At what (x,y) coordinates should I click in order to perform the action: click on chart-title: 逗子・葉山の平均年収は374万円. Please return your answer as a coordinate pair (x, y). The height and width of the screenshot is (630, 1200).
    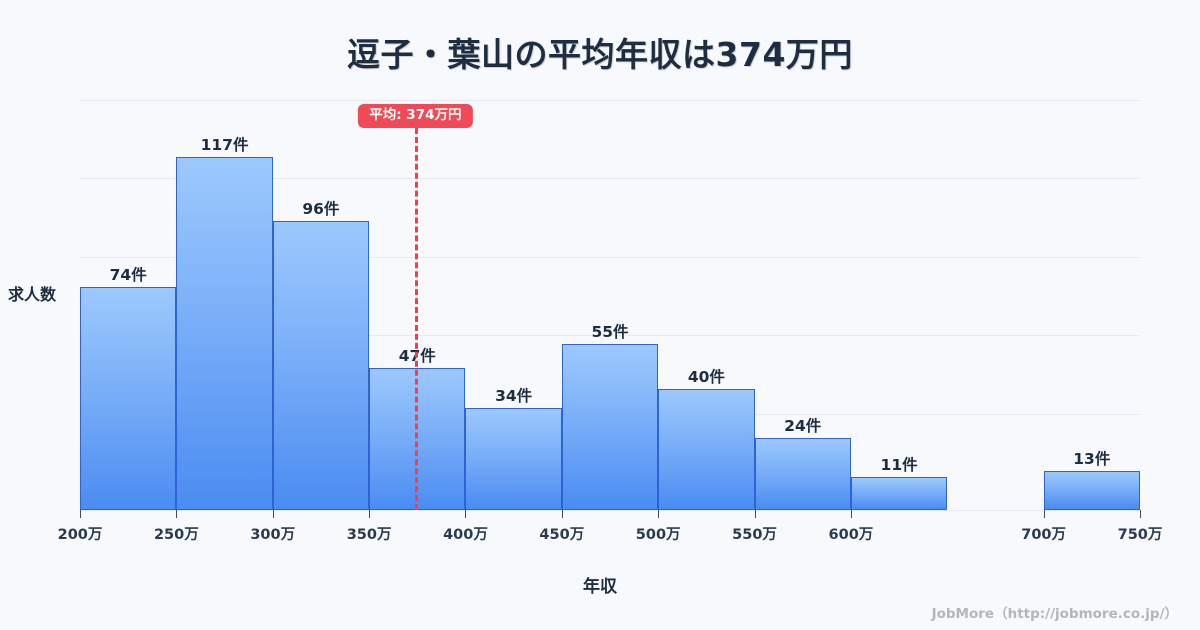
    Looking at the image, I should click on (600, 54).